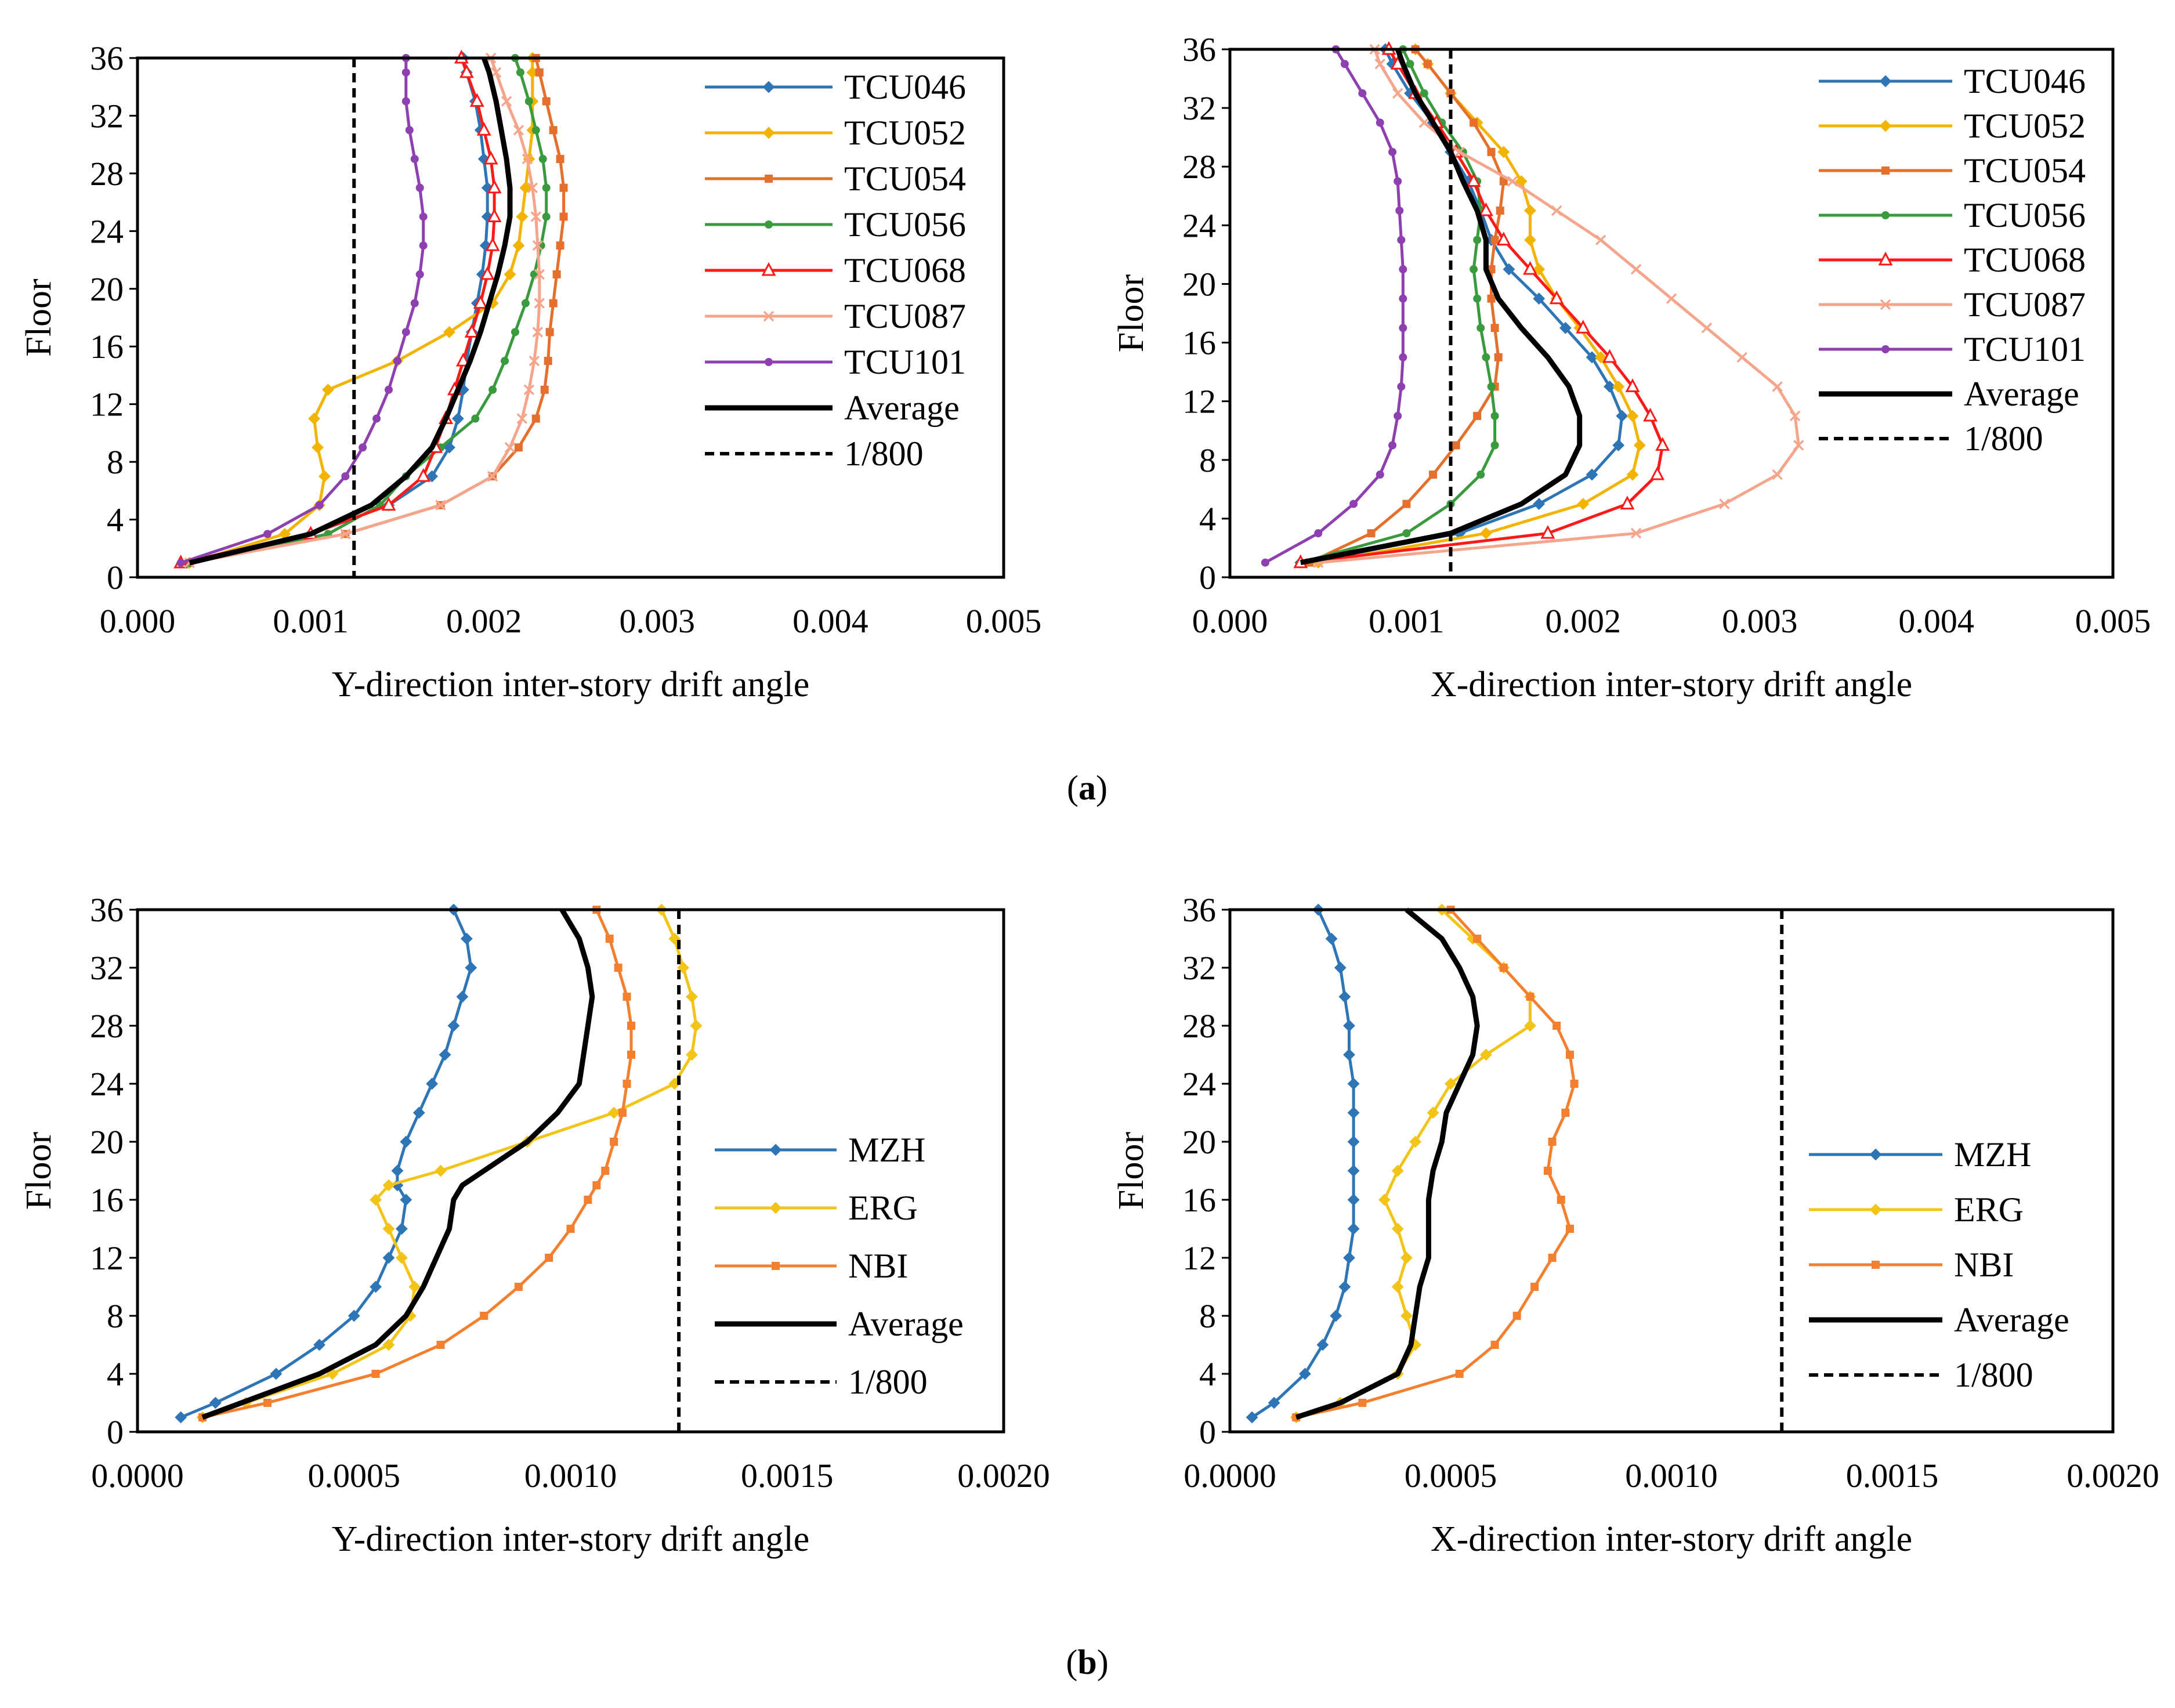 Image resolution: width=2175 pixels, height=1708 pixels. Describe the element at coordinates (1992, 1154) in the screenshot. I see `legend-label-MZH: MZH` at that location.